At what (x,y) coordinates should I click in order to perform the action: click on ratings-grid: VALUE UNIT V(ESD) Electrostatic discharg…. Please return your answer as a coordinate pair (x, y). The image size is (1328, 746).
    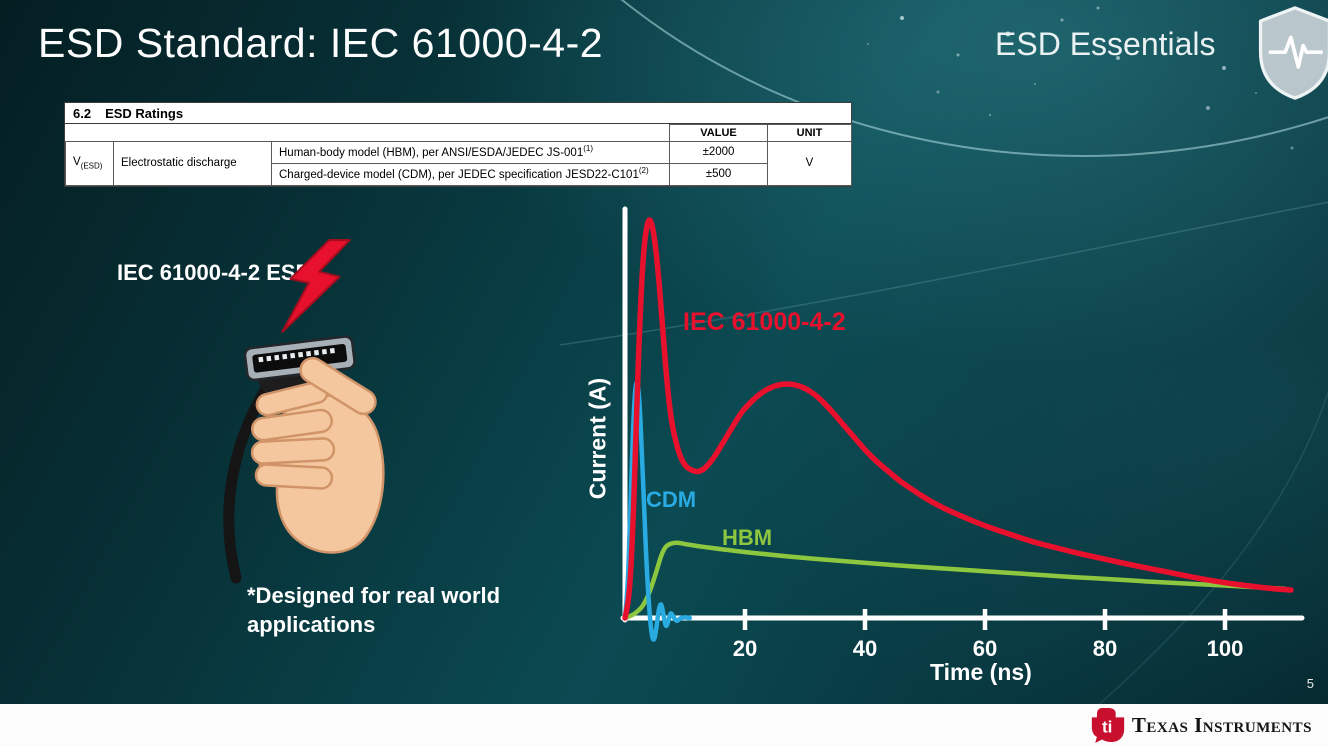
    Looking at the image, I should click on (459, 155).